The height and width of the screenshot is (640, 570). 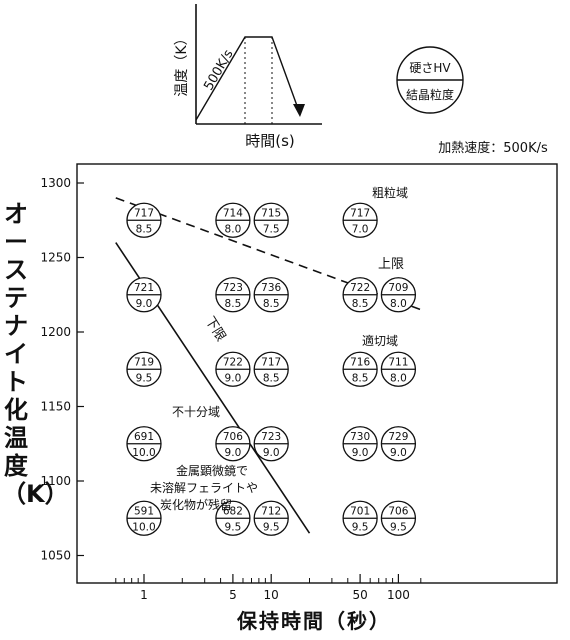 I want to click on region-insufficient-label: 不十分域, so click(x=196, y=412).